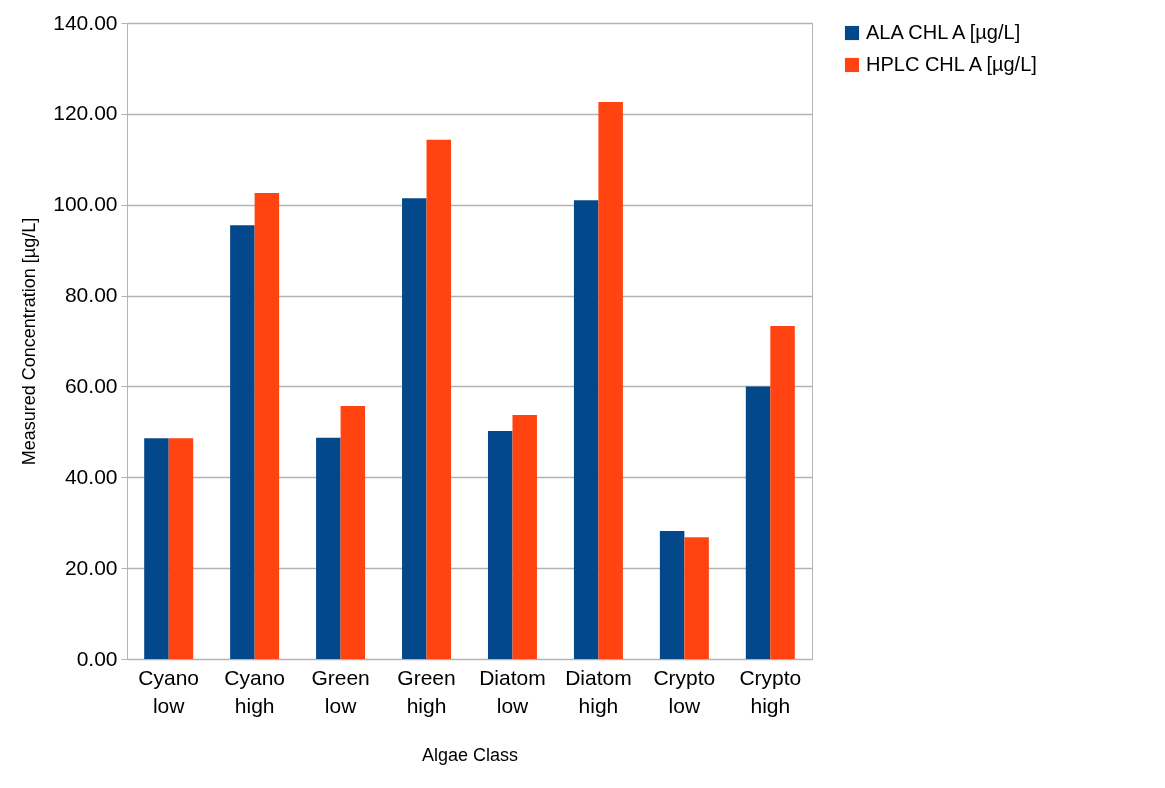  I want to click on legend-label: HPLC CHL A [µg/L], so click(951, 64).